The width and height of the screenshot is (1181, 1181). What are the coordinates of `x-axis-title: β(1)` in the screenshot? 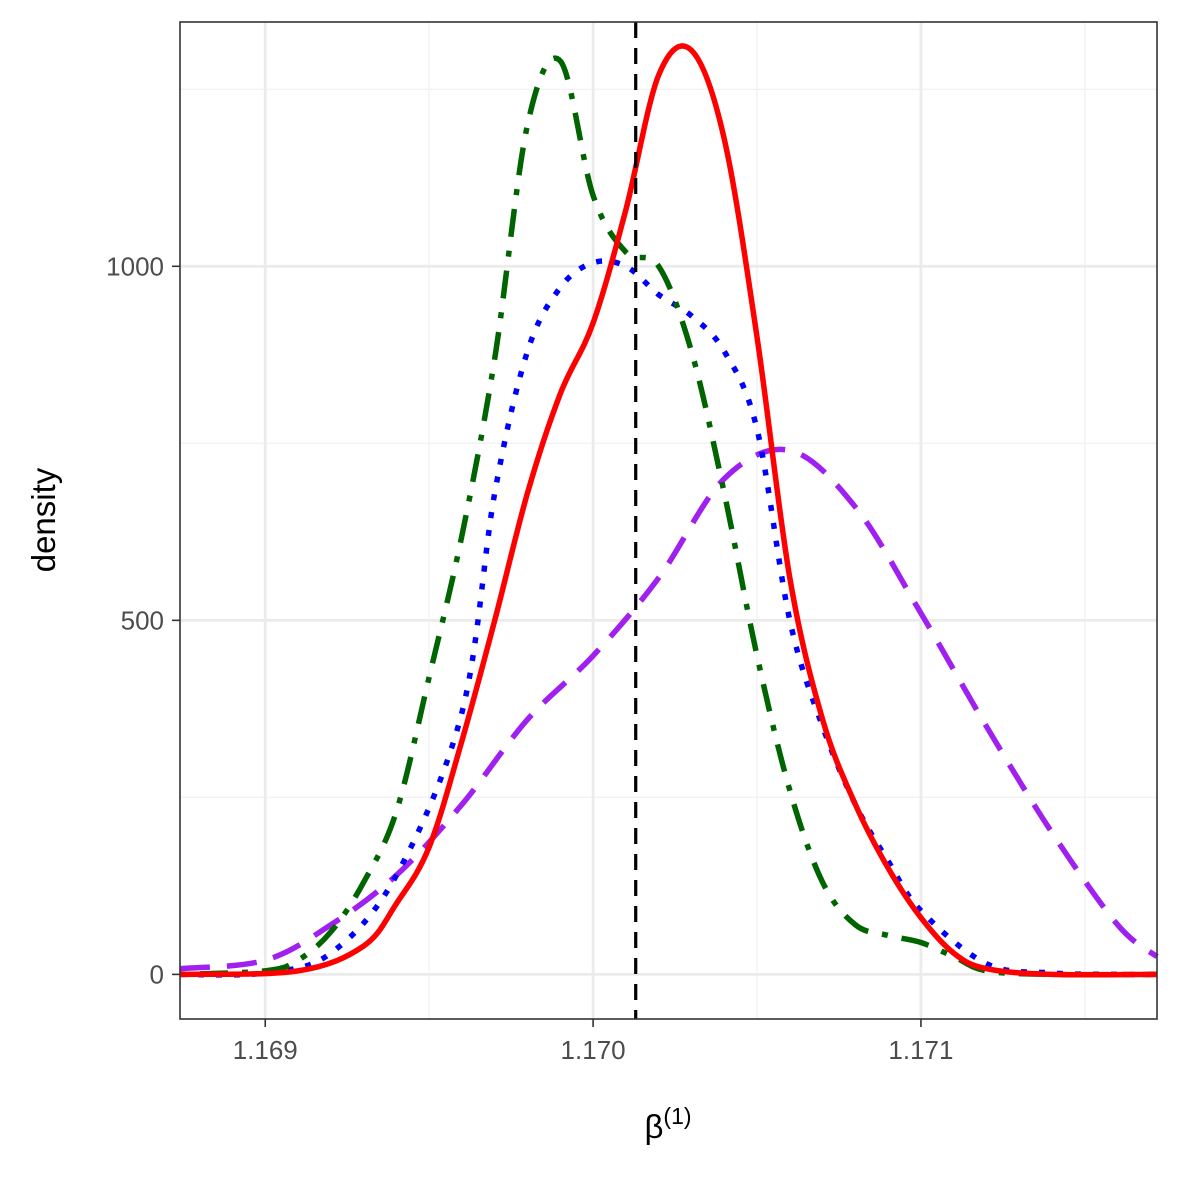 It's located at (667, 1124).